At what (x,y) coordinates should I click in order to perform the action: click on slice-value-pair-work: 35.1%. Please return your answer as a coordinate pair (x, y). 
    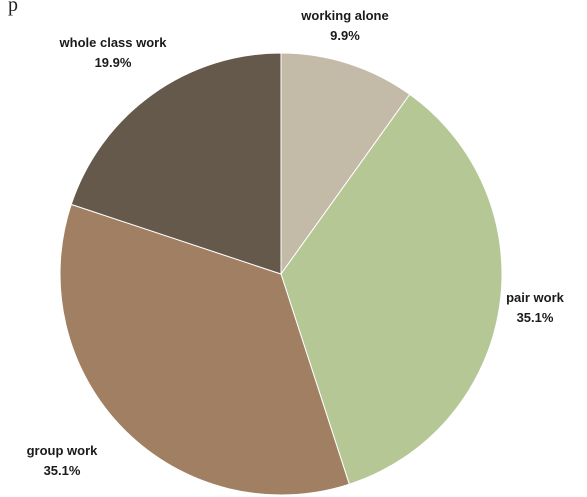
    Looking at the image, I should click on (535, 317).